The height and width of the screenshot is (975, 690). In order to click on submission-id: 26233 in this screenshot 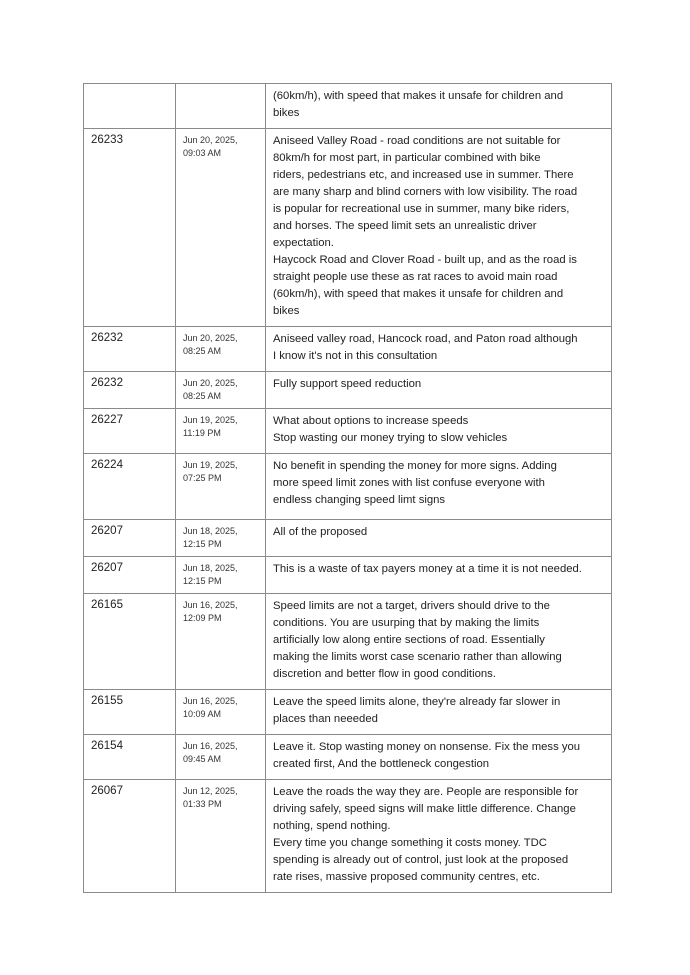, I will do `click(129, 227)`.